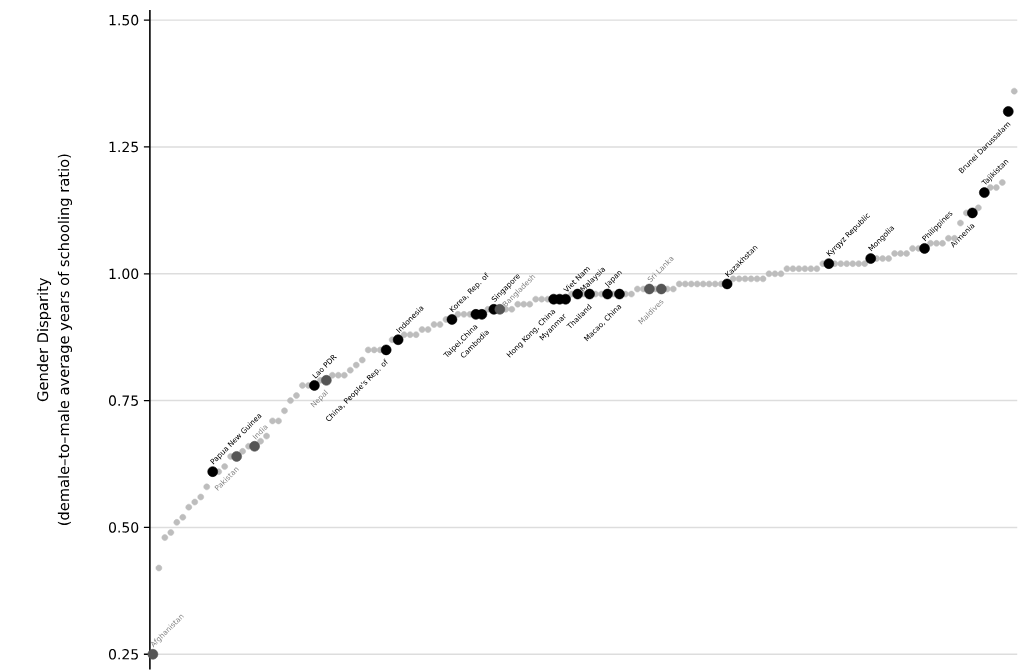 The height and width of the screenshot is (672, 1018). Describe the element at coordinates (124, 273) in the screenshot. I see `y-tick-label: 1.00` at that location.